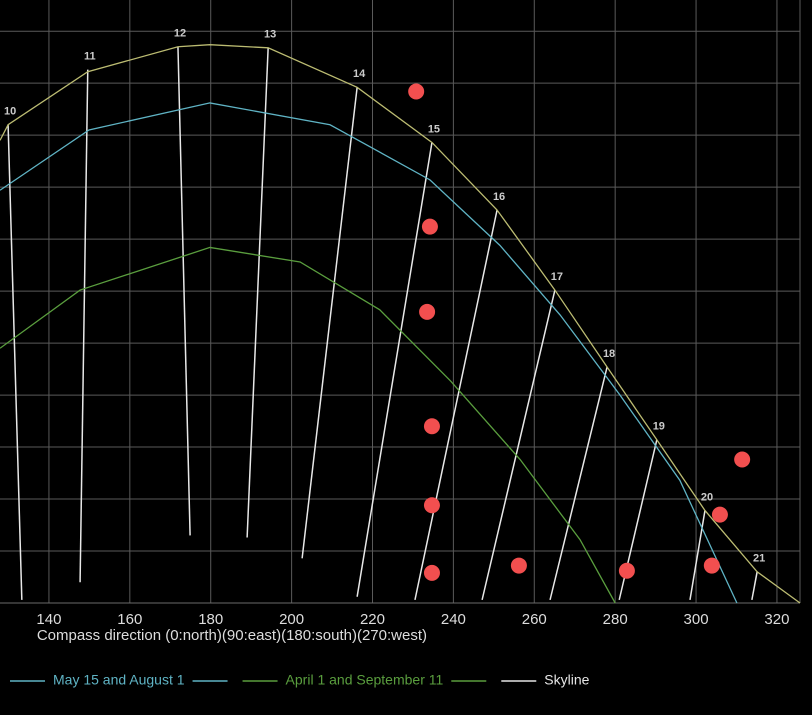  What do you see at coordinates (365, 680) in the screenshot?
I see `legend-label: April 1 and September 11` at bounding box center [365, 680].